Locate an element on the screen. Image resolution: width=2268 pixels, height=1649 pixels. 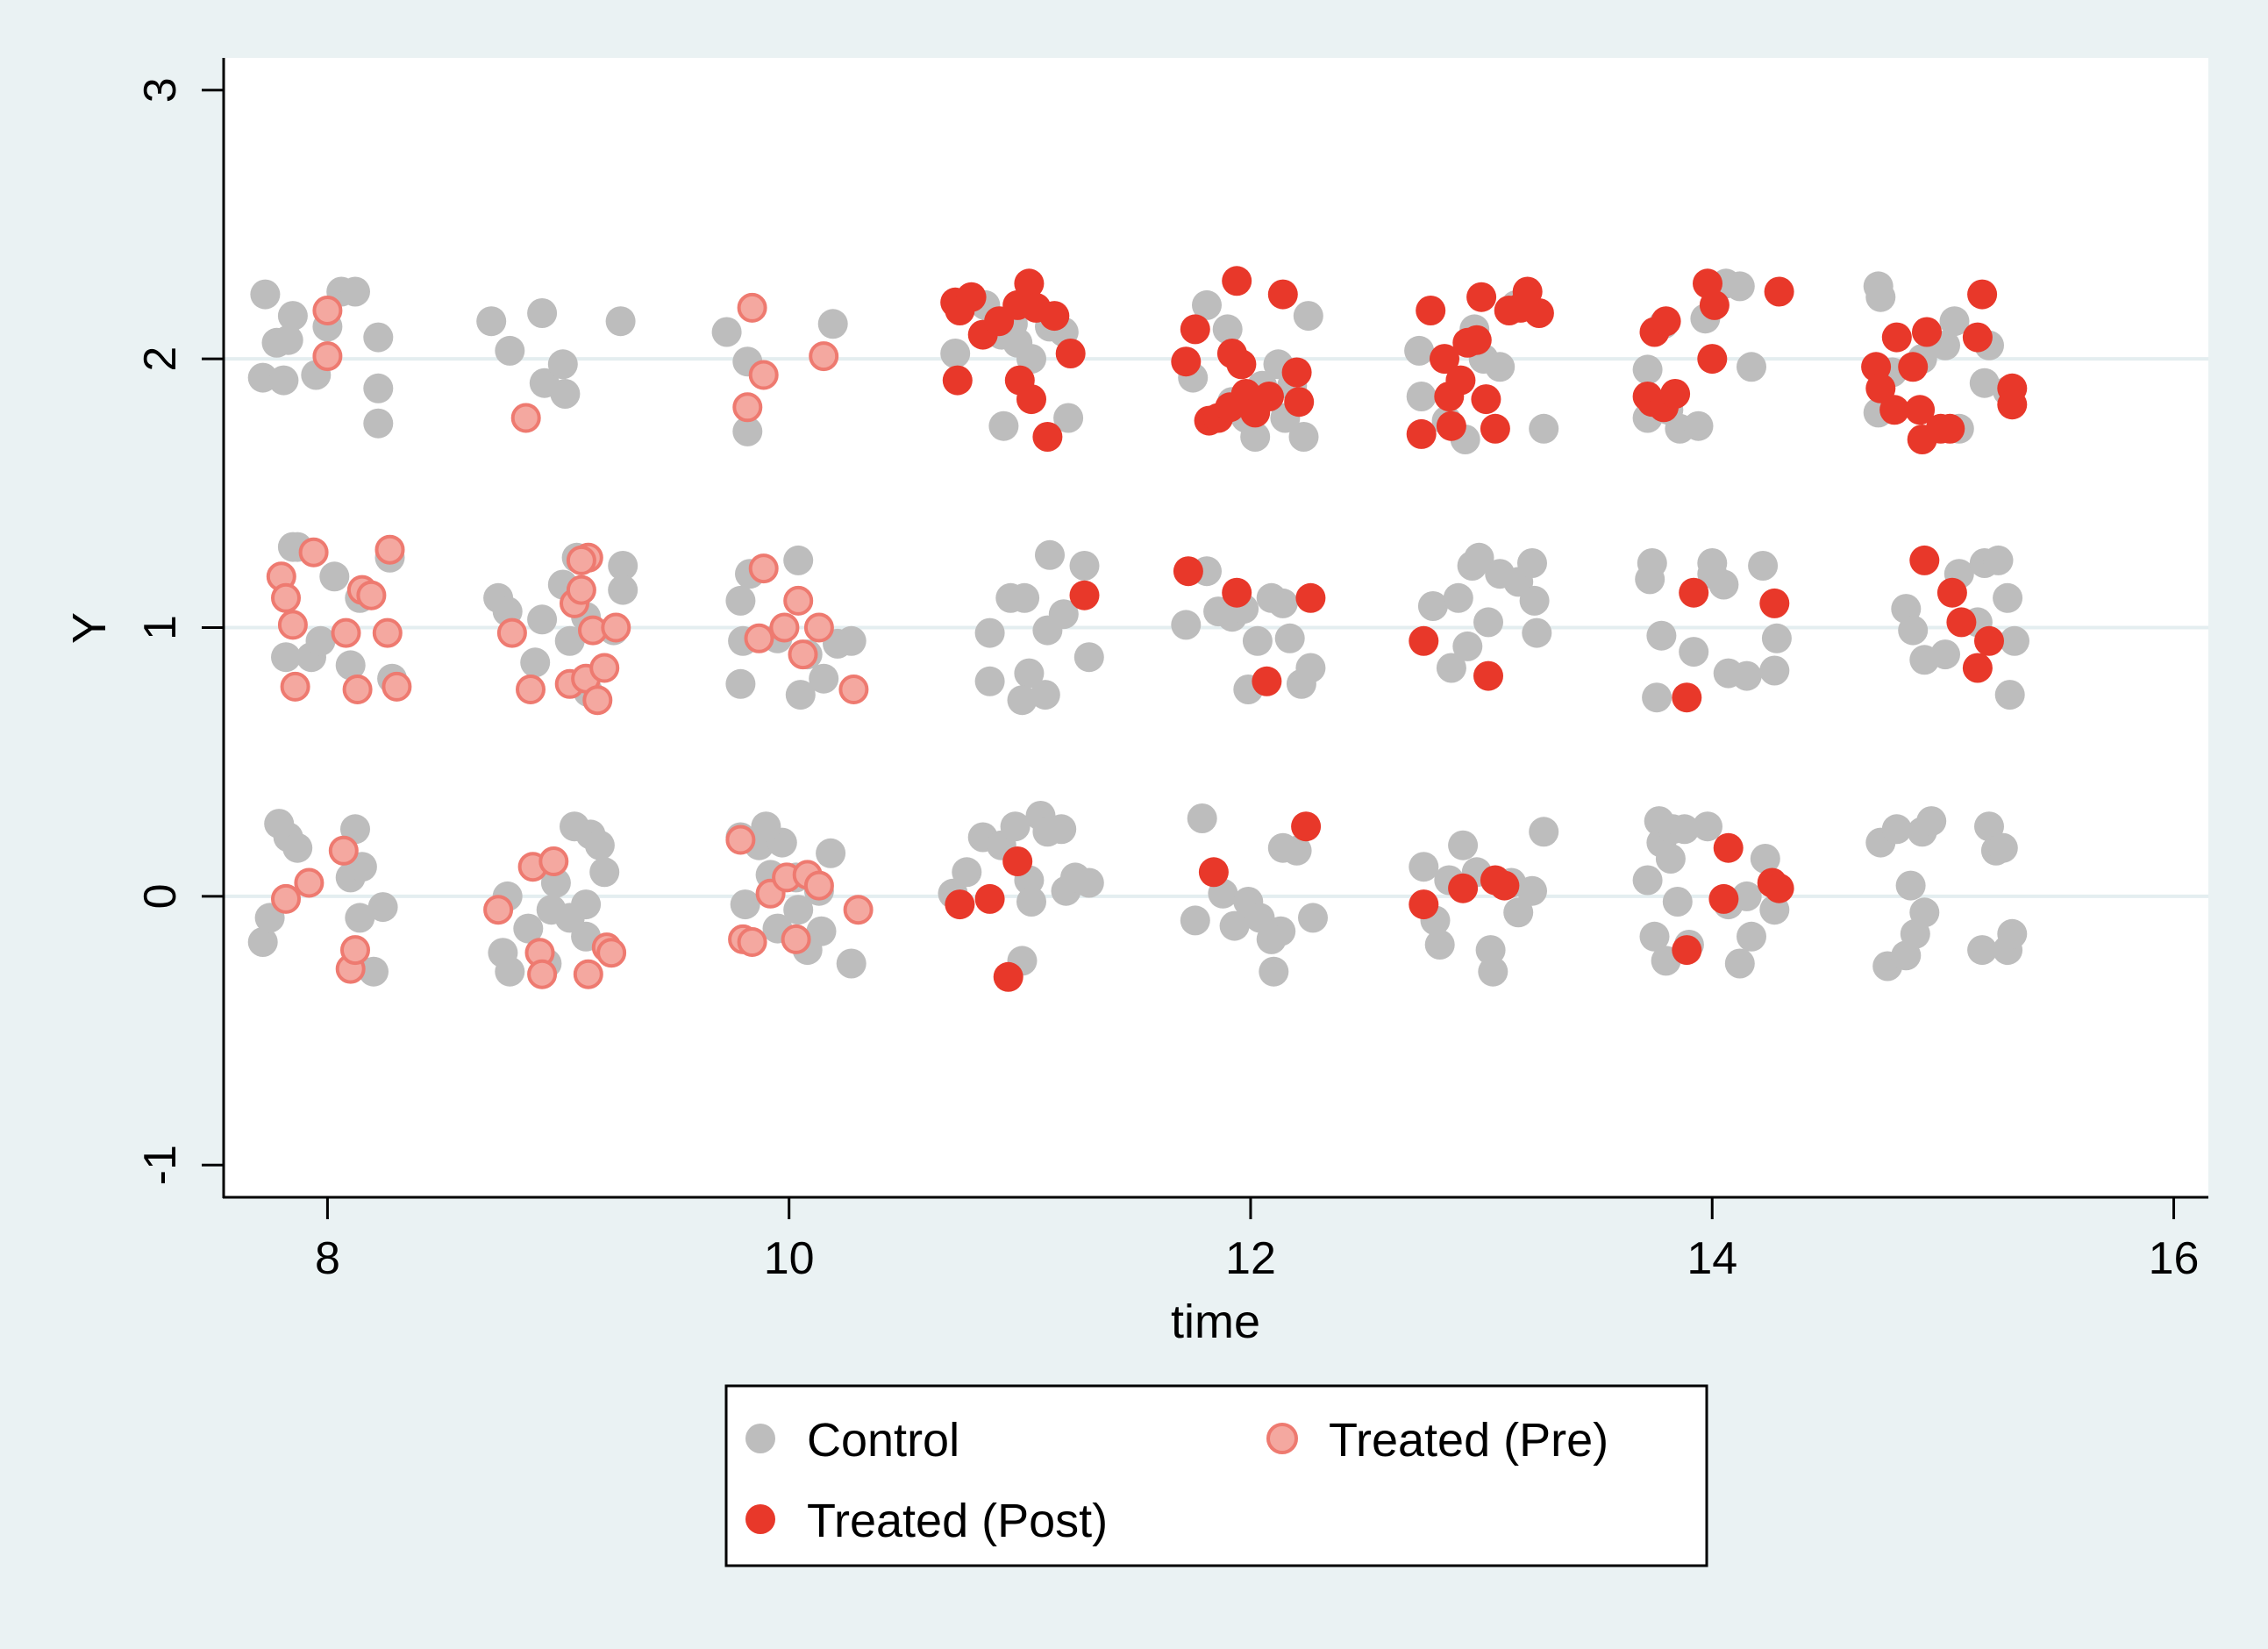
x-tick-label: 16 is located at coordinates (2174, 1258).